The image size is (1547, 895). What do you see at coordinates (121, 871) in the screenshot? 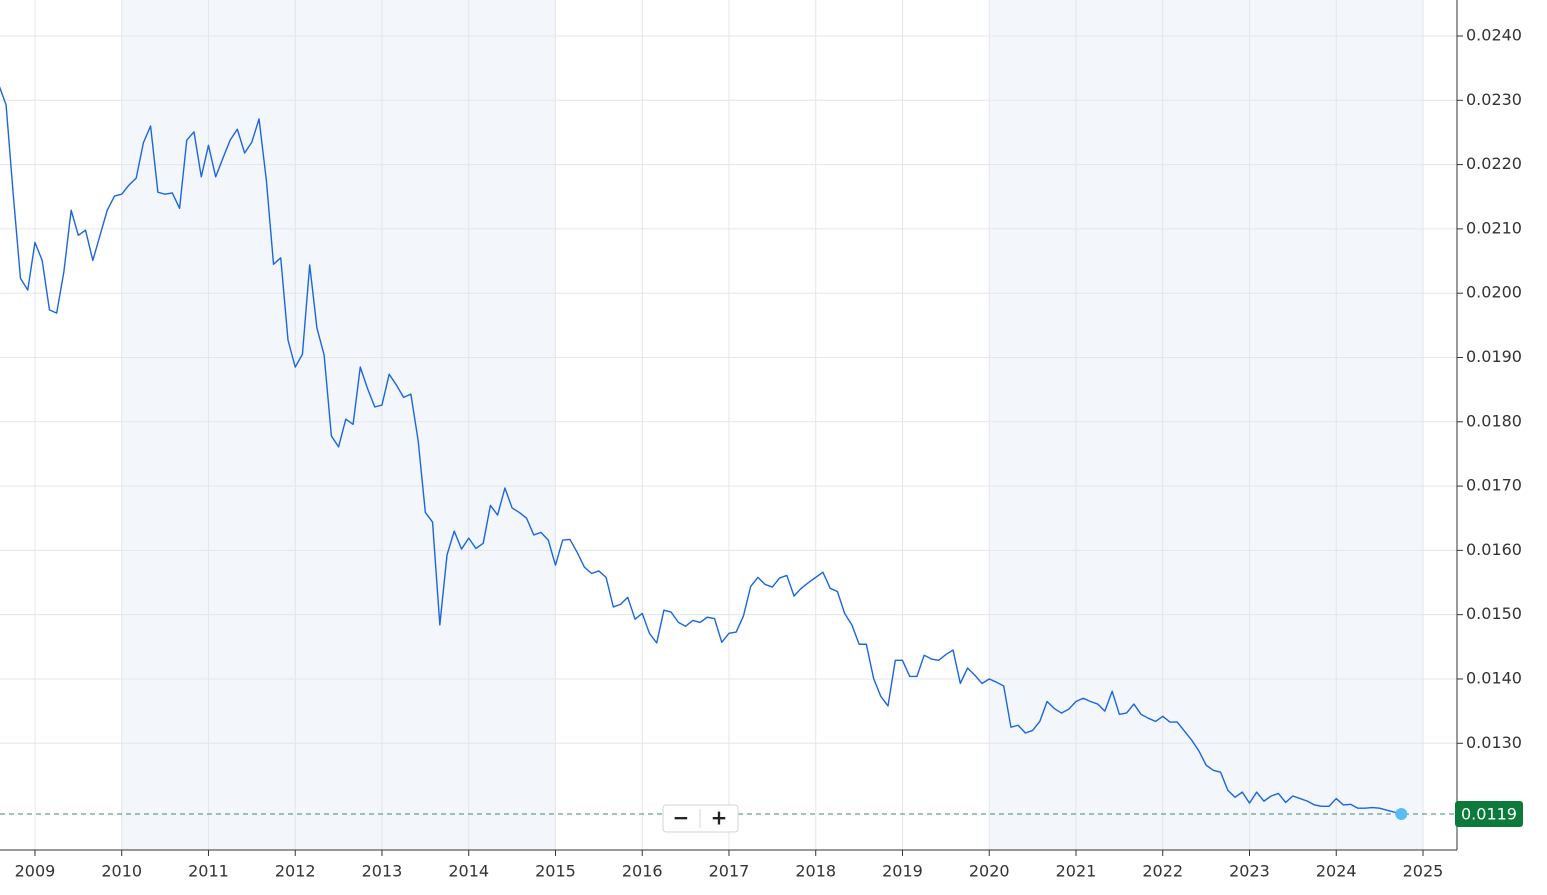
I see `x-tick-label: 2010` at bounding box center [121, 871].